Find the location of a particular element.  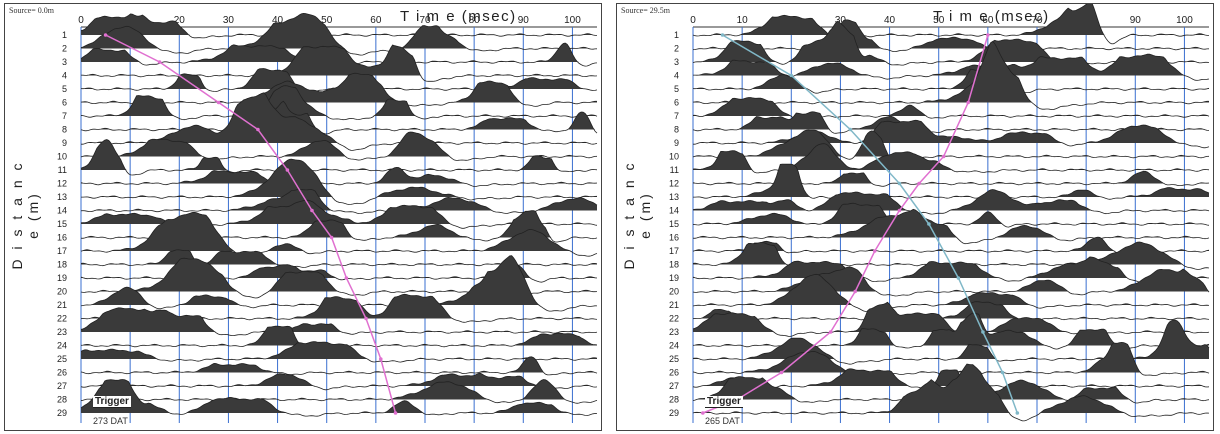

trace-number-label: 29 is located at coordinates (674, 413).